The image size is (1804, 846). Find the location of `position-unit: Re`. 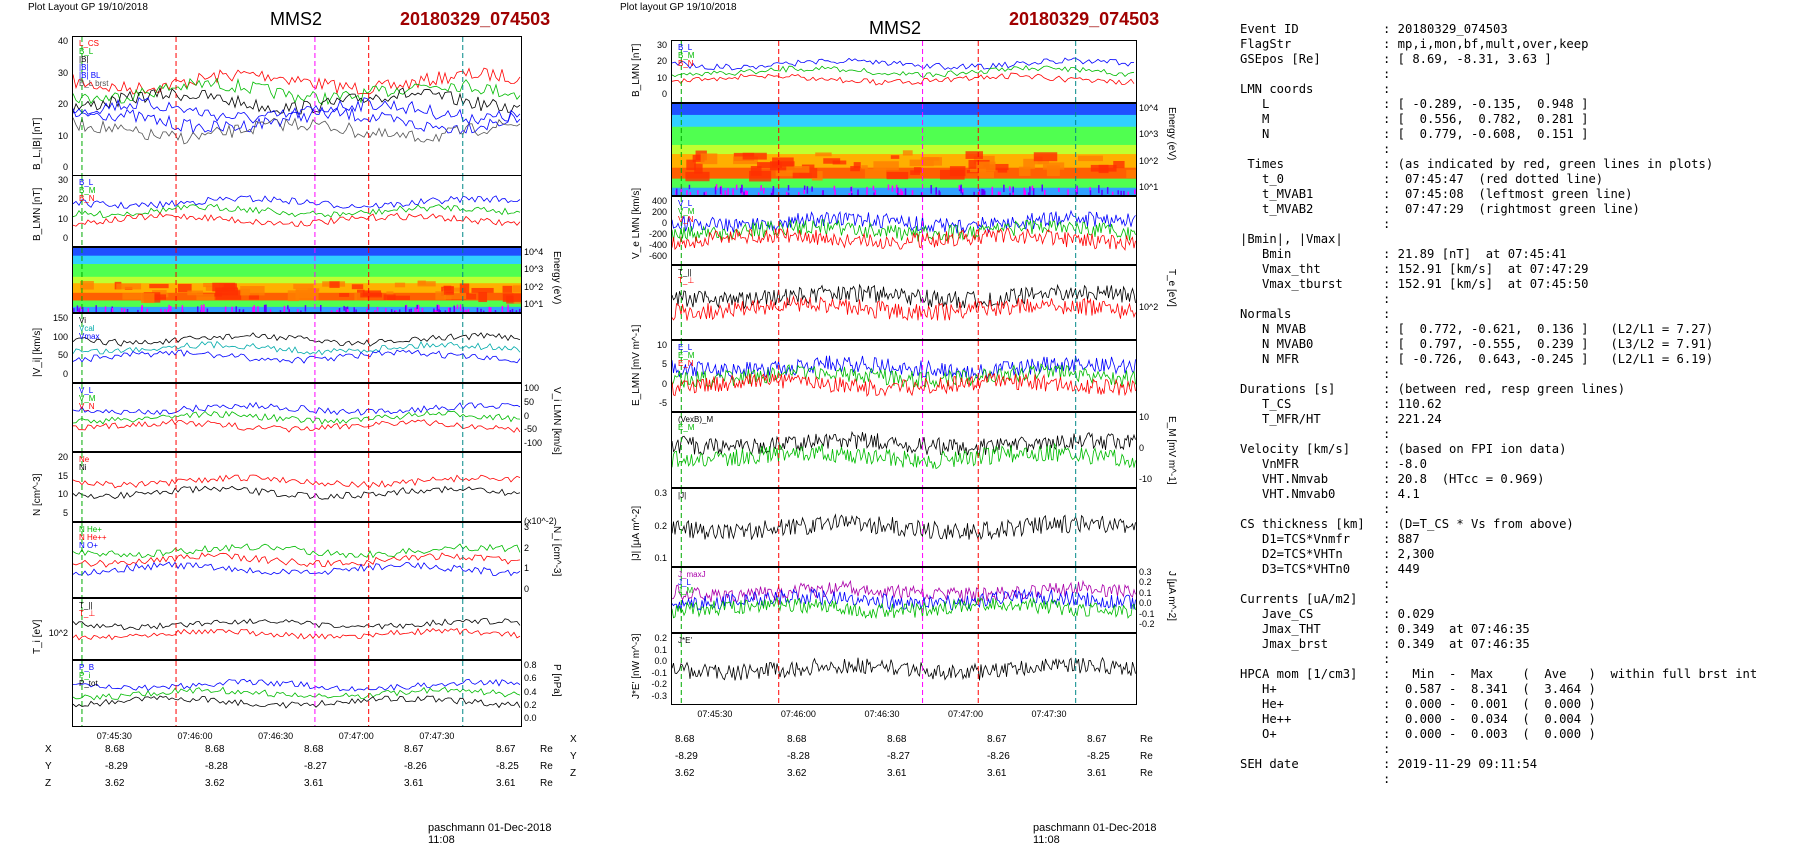

position-unit: Re is located at coordinates (546, 783).